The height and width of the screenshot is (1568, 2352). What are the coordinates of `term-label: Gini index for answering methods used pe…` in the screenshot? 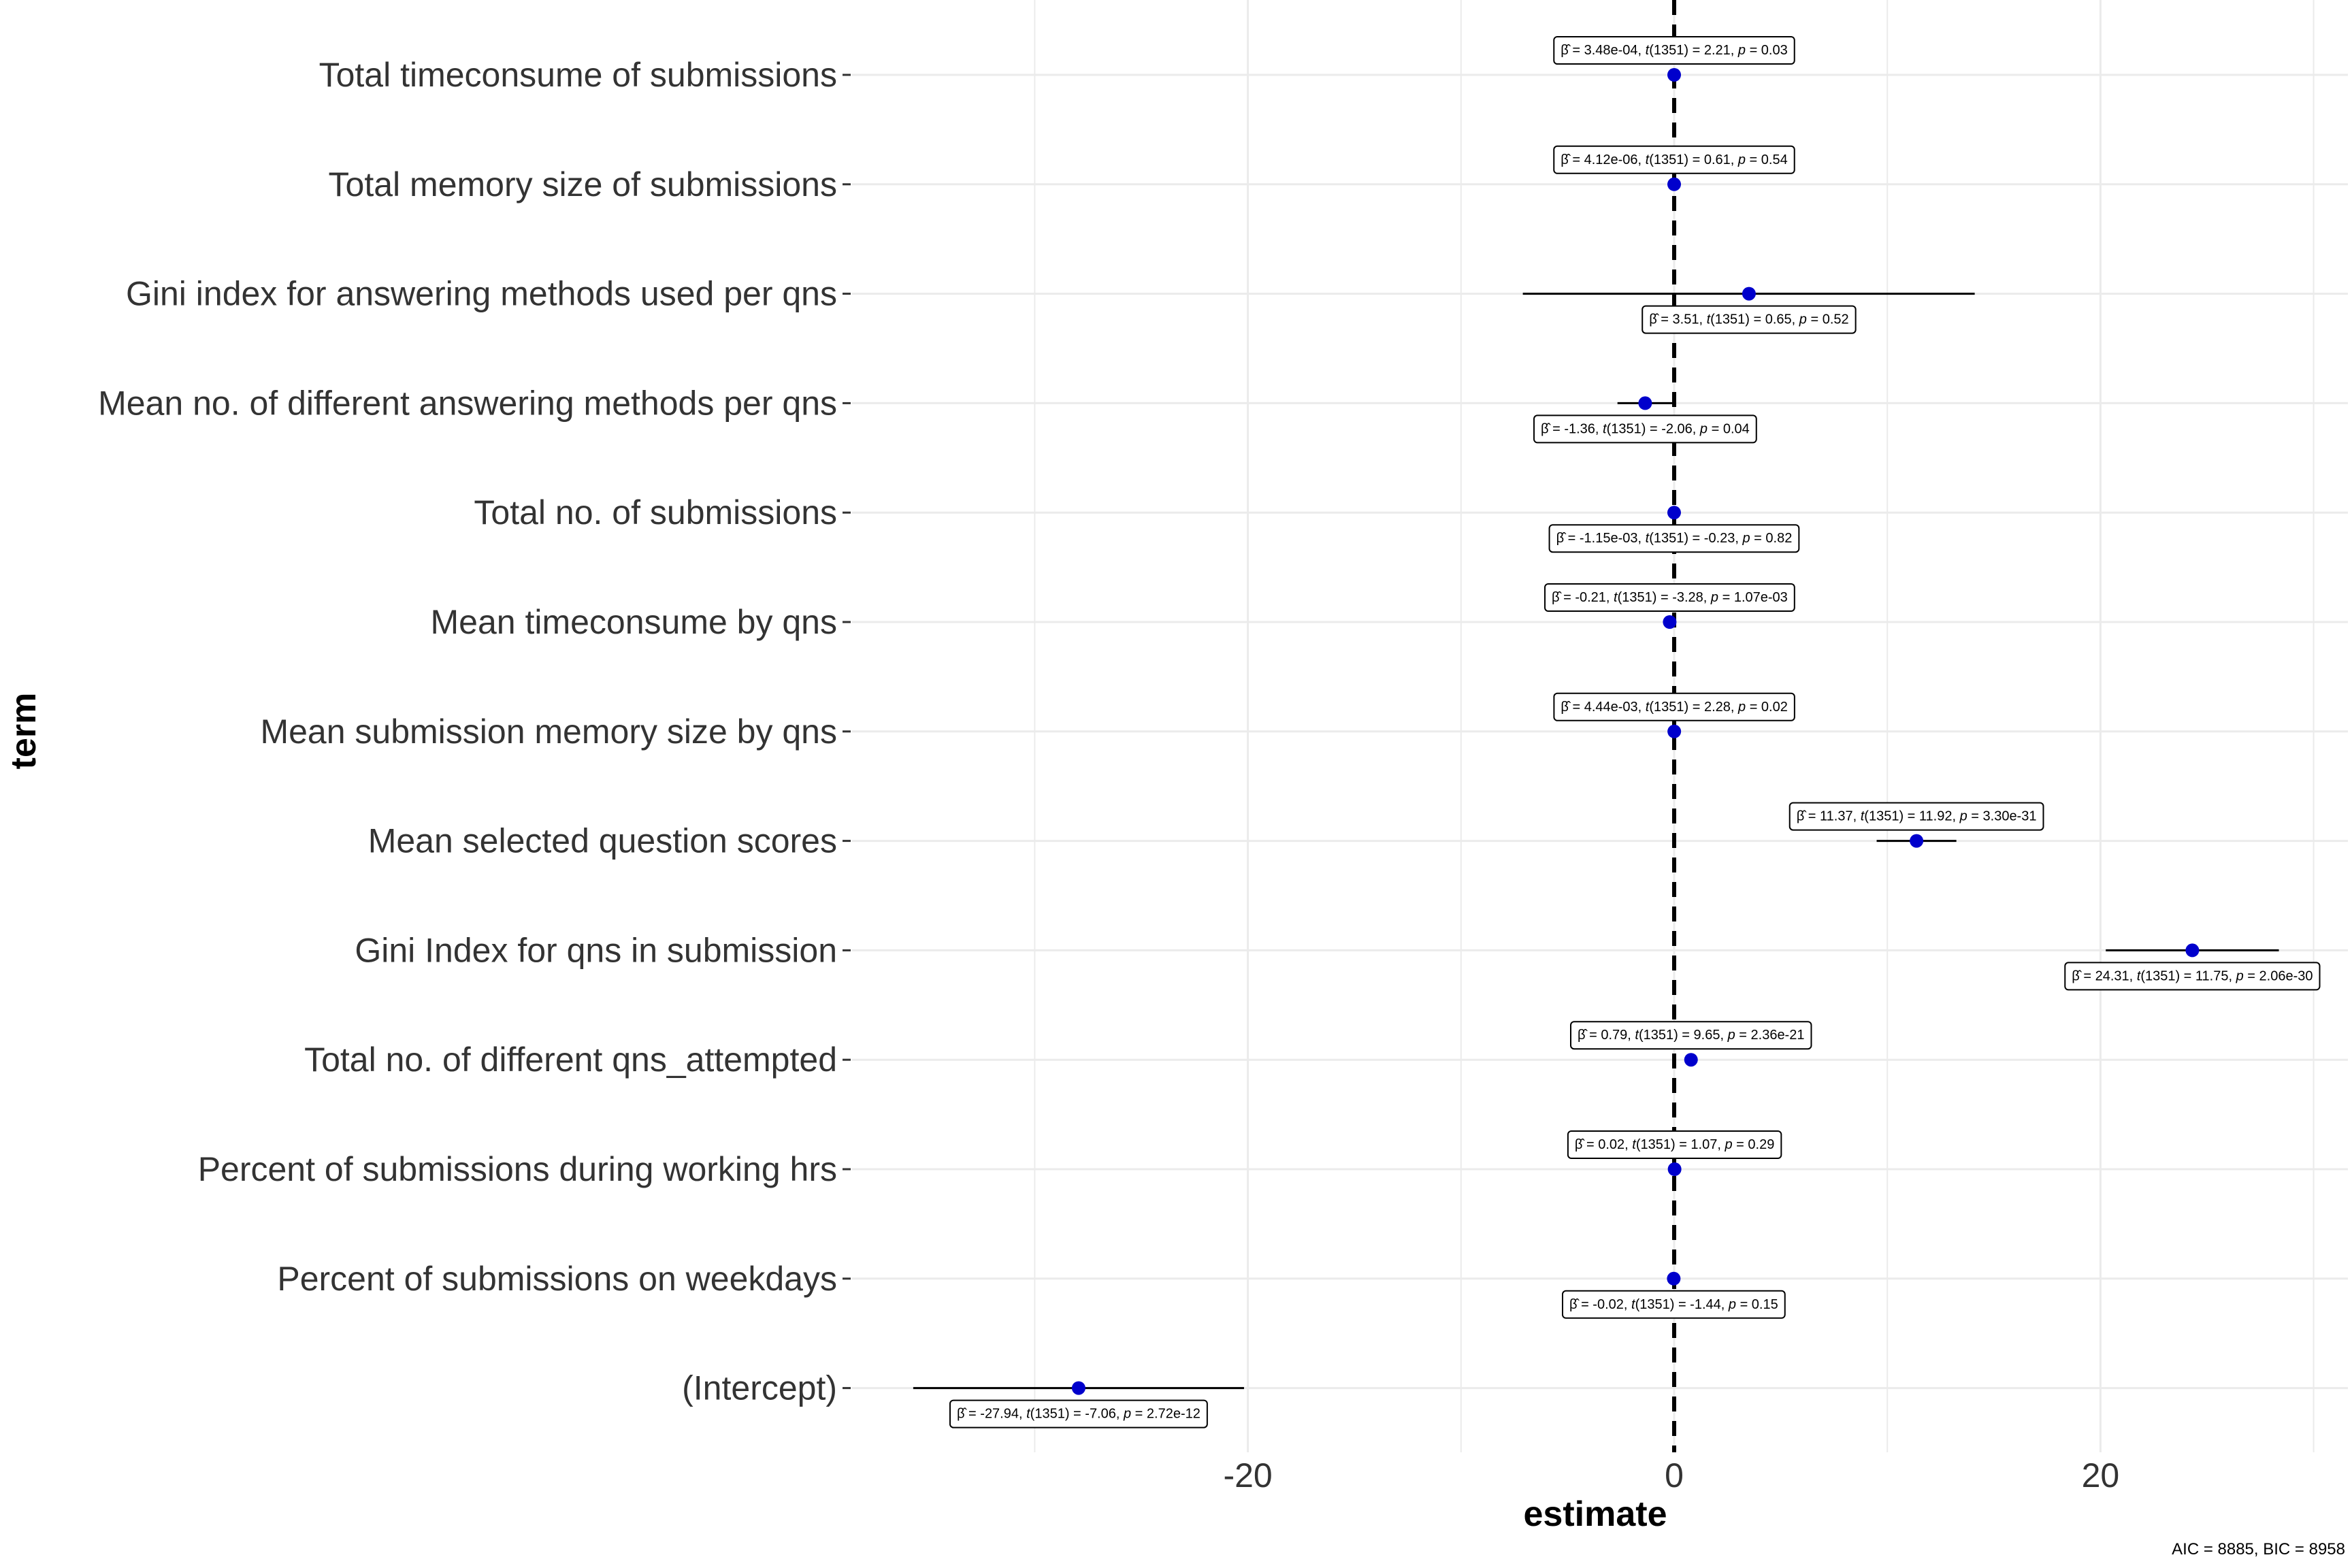 It's located at (481, 294).